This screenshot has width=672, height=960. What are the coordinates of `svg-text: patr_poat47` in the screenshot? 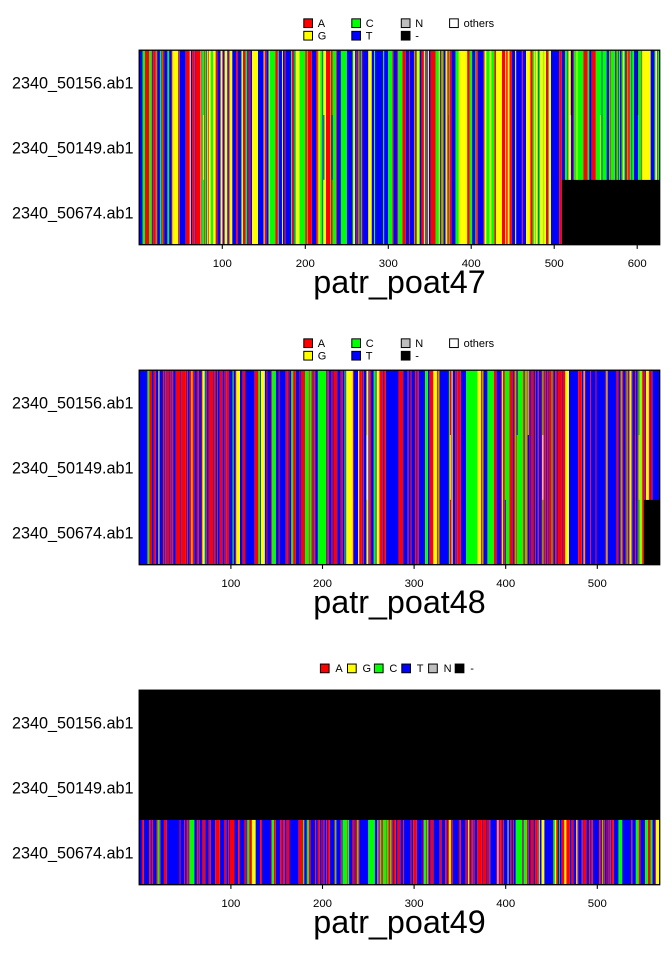 It's located at (399, 282).